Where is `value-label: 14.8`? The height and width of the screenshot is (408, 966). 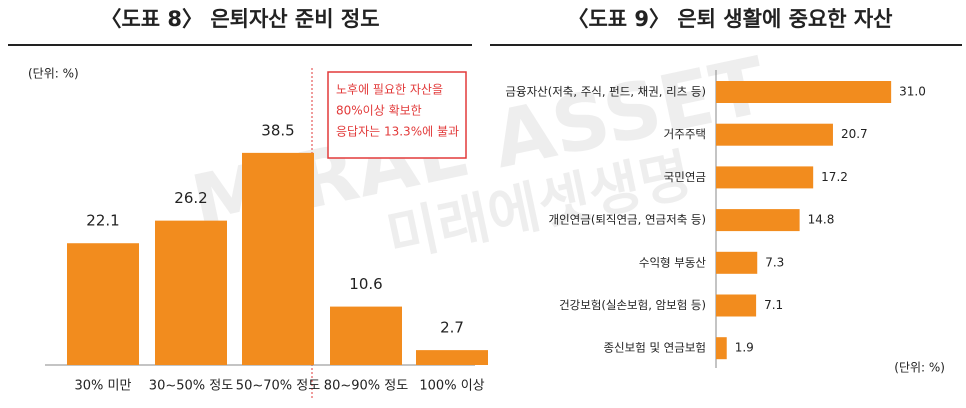
value-label: 14.8 is located at coordinates (821, 220).